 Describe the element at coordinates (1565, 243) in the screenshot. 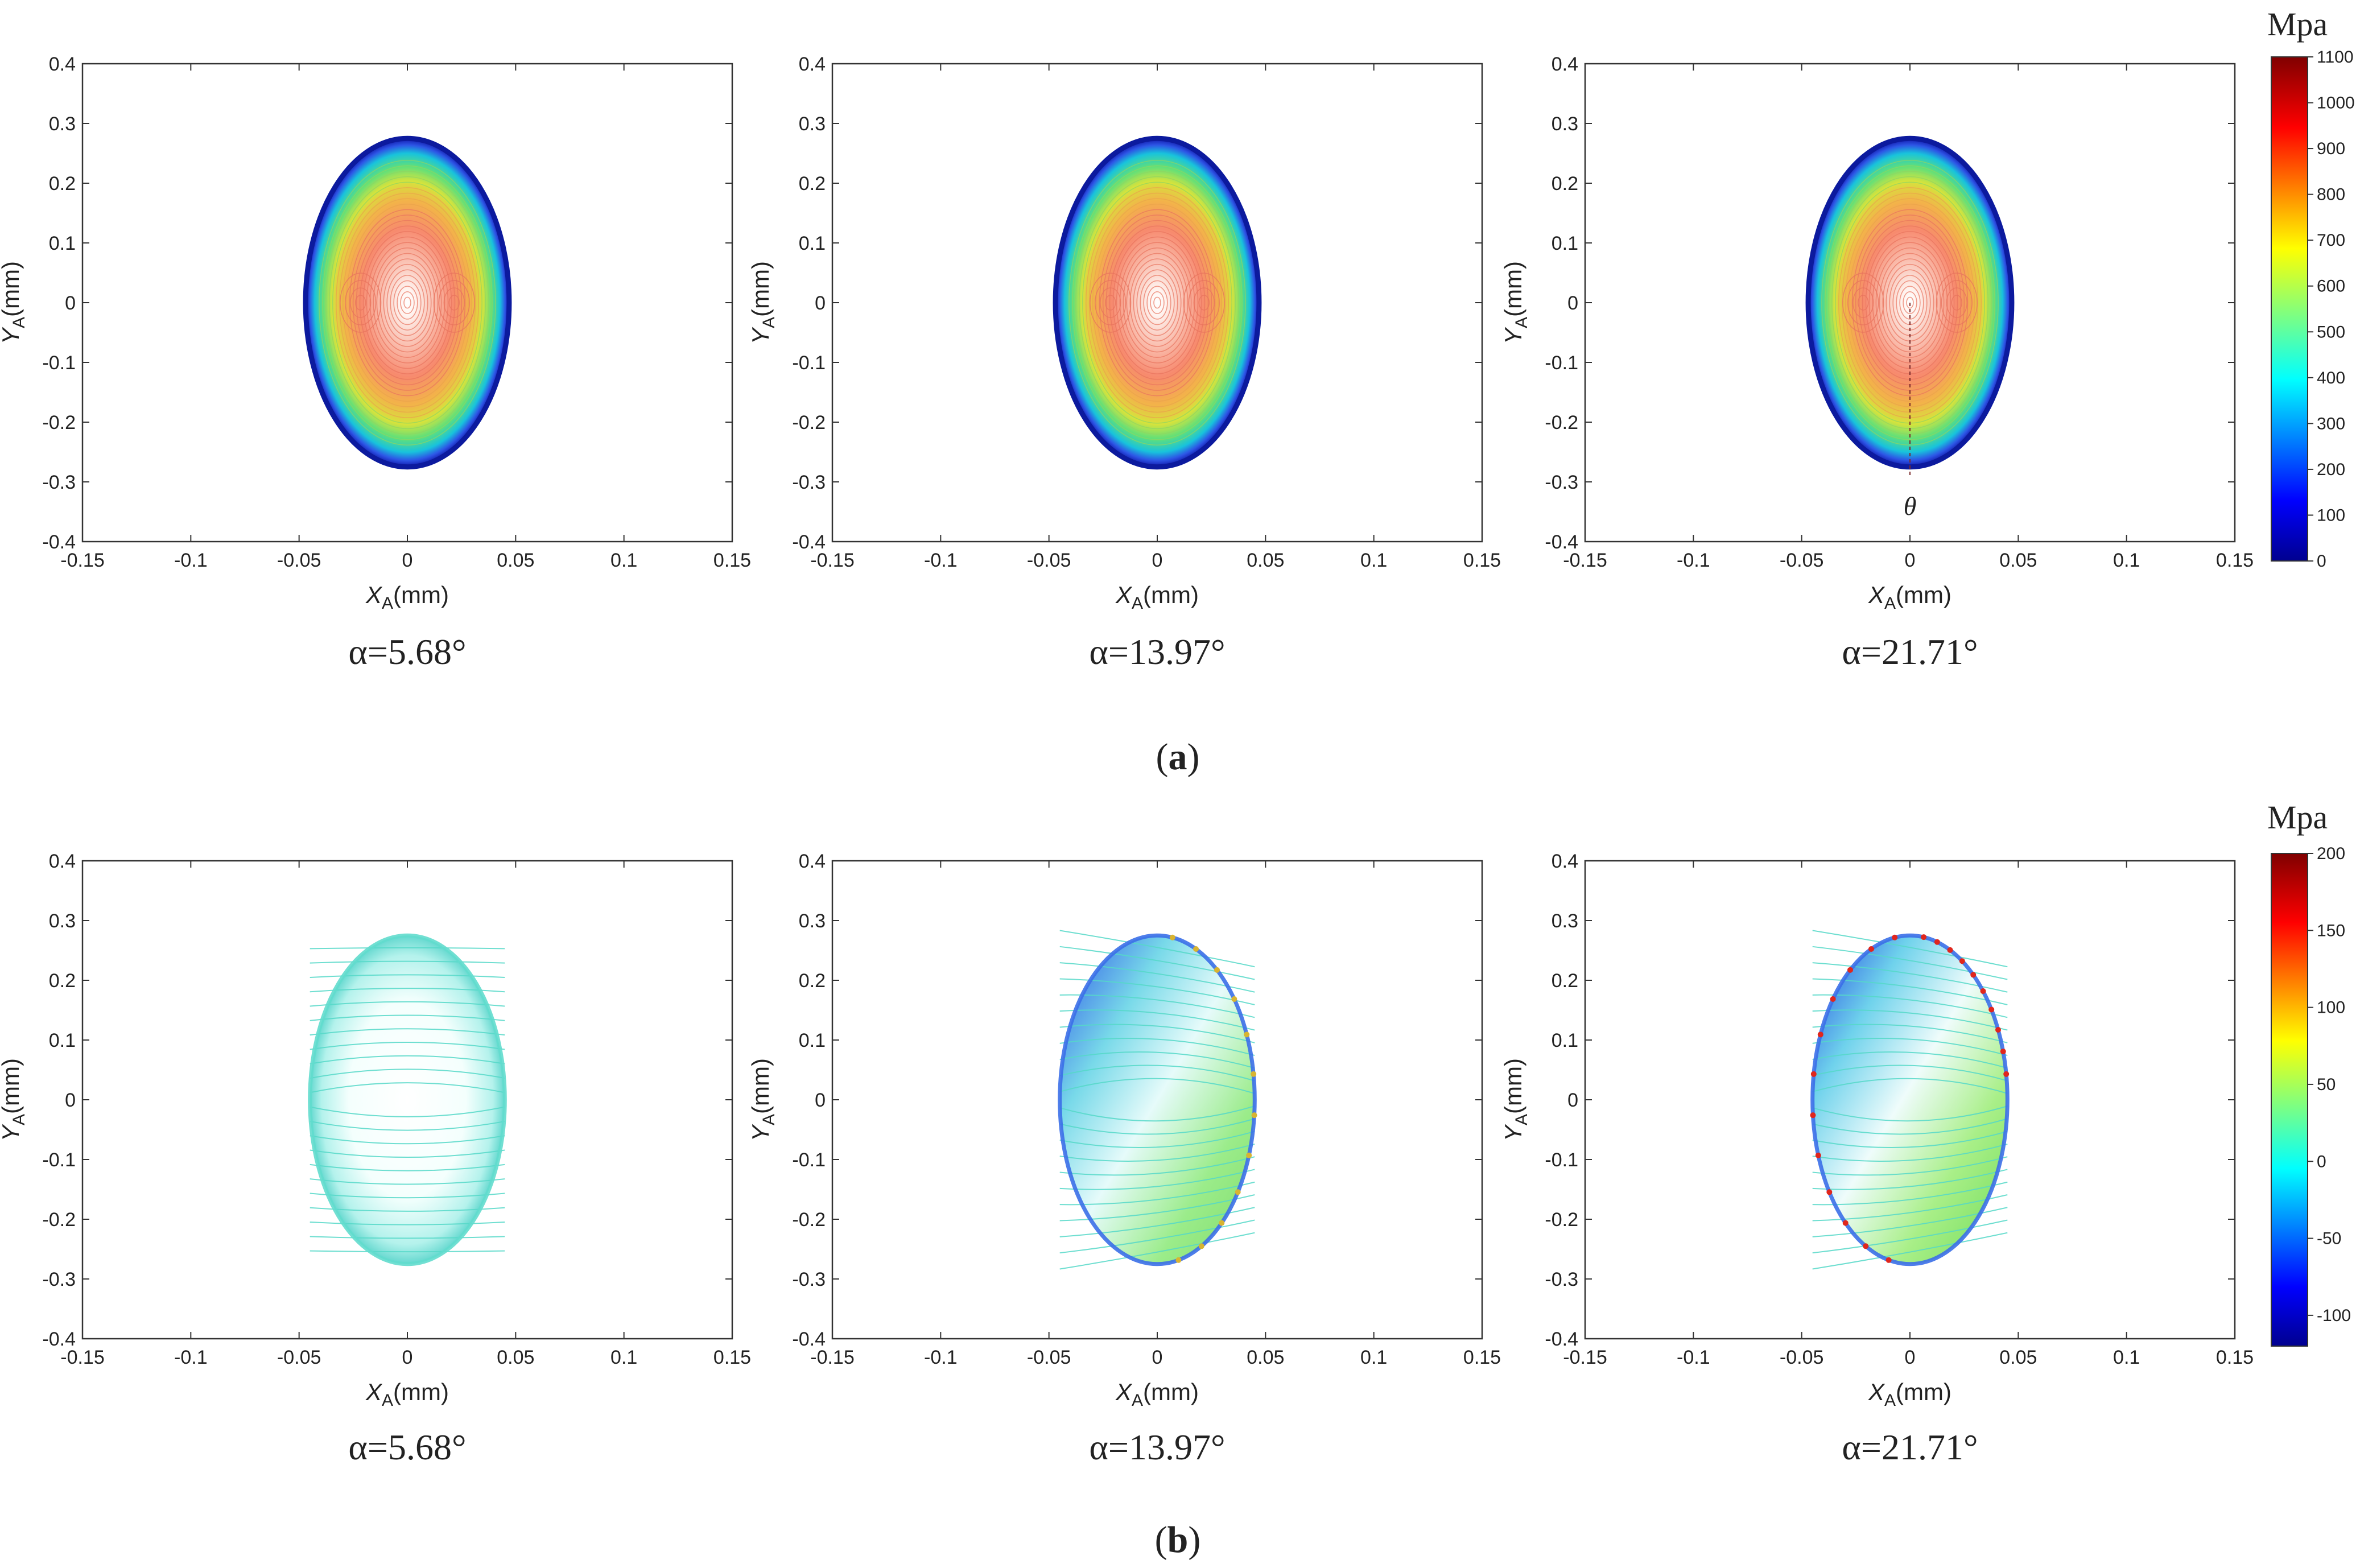

I see `panel-a3-y-tick-label: 0.1` at that location.